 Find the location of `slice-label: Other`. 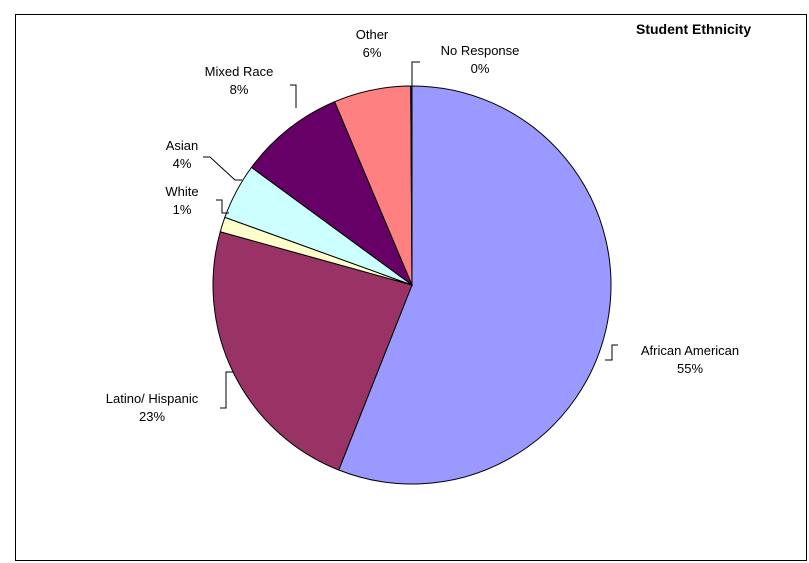

slice-label: Other is located at coordinates (372, 34).